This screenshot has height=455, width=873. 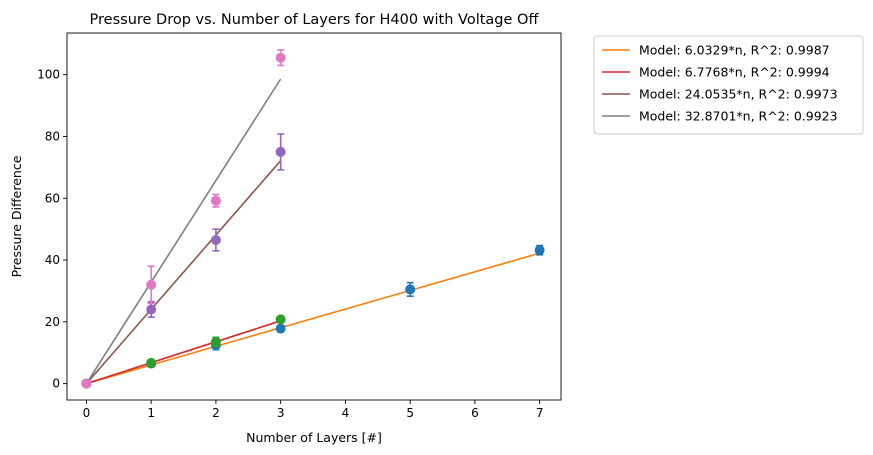 What do you see at coordinates (52, 260) in the screenshot?
I see `y-tick-label: 40` at bounding box center [52, 260].